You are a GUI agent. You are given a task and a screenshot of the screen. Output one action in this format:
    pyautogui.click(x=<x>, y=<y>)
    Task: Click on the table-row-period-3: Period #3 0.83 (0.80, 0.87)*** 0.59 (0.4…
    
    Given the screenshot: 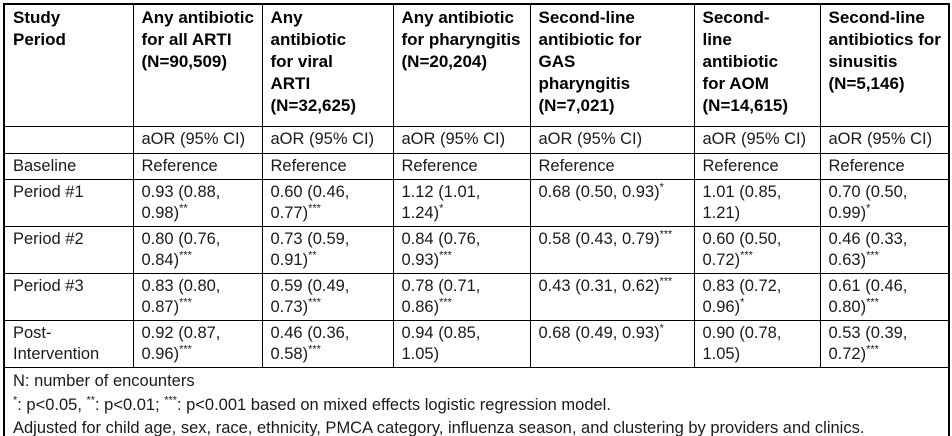 What is the action you would take?
    pyautogui.click(x=476, y=297)
    